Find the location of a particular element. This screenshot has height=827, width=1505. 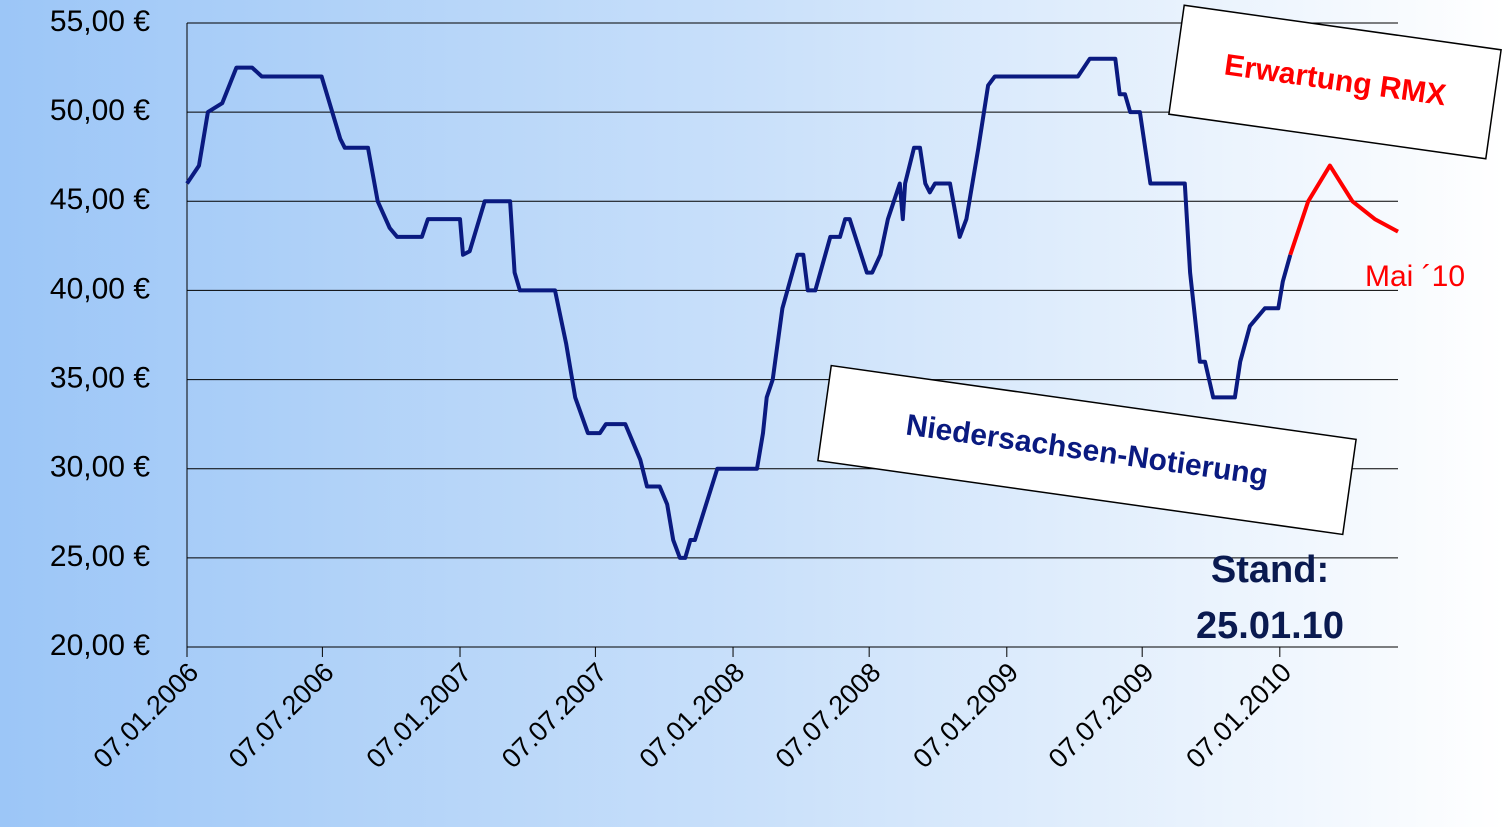

x-tick-label: 07.01.2010 is located at coordinates (1238, 715).